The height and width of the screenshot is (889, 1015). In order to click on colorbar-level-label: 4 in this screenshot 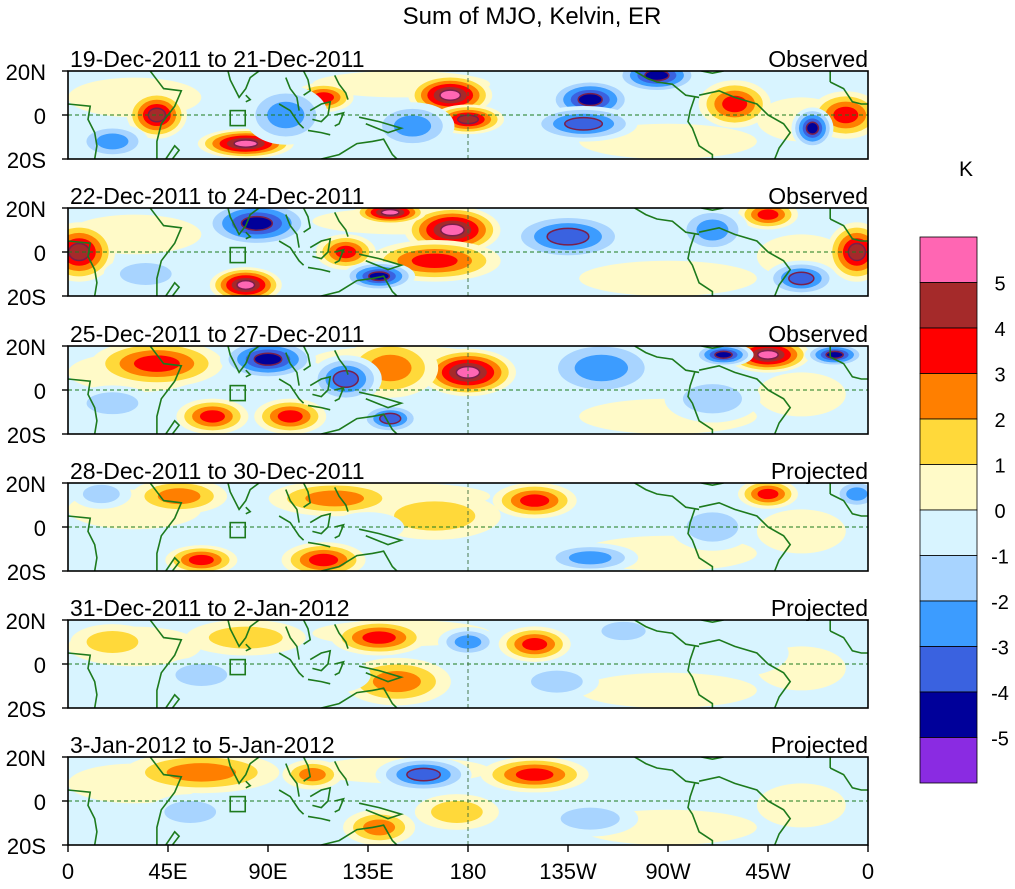, I will do `click(999, 330)`.